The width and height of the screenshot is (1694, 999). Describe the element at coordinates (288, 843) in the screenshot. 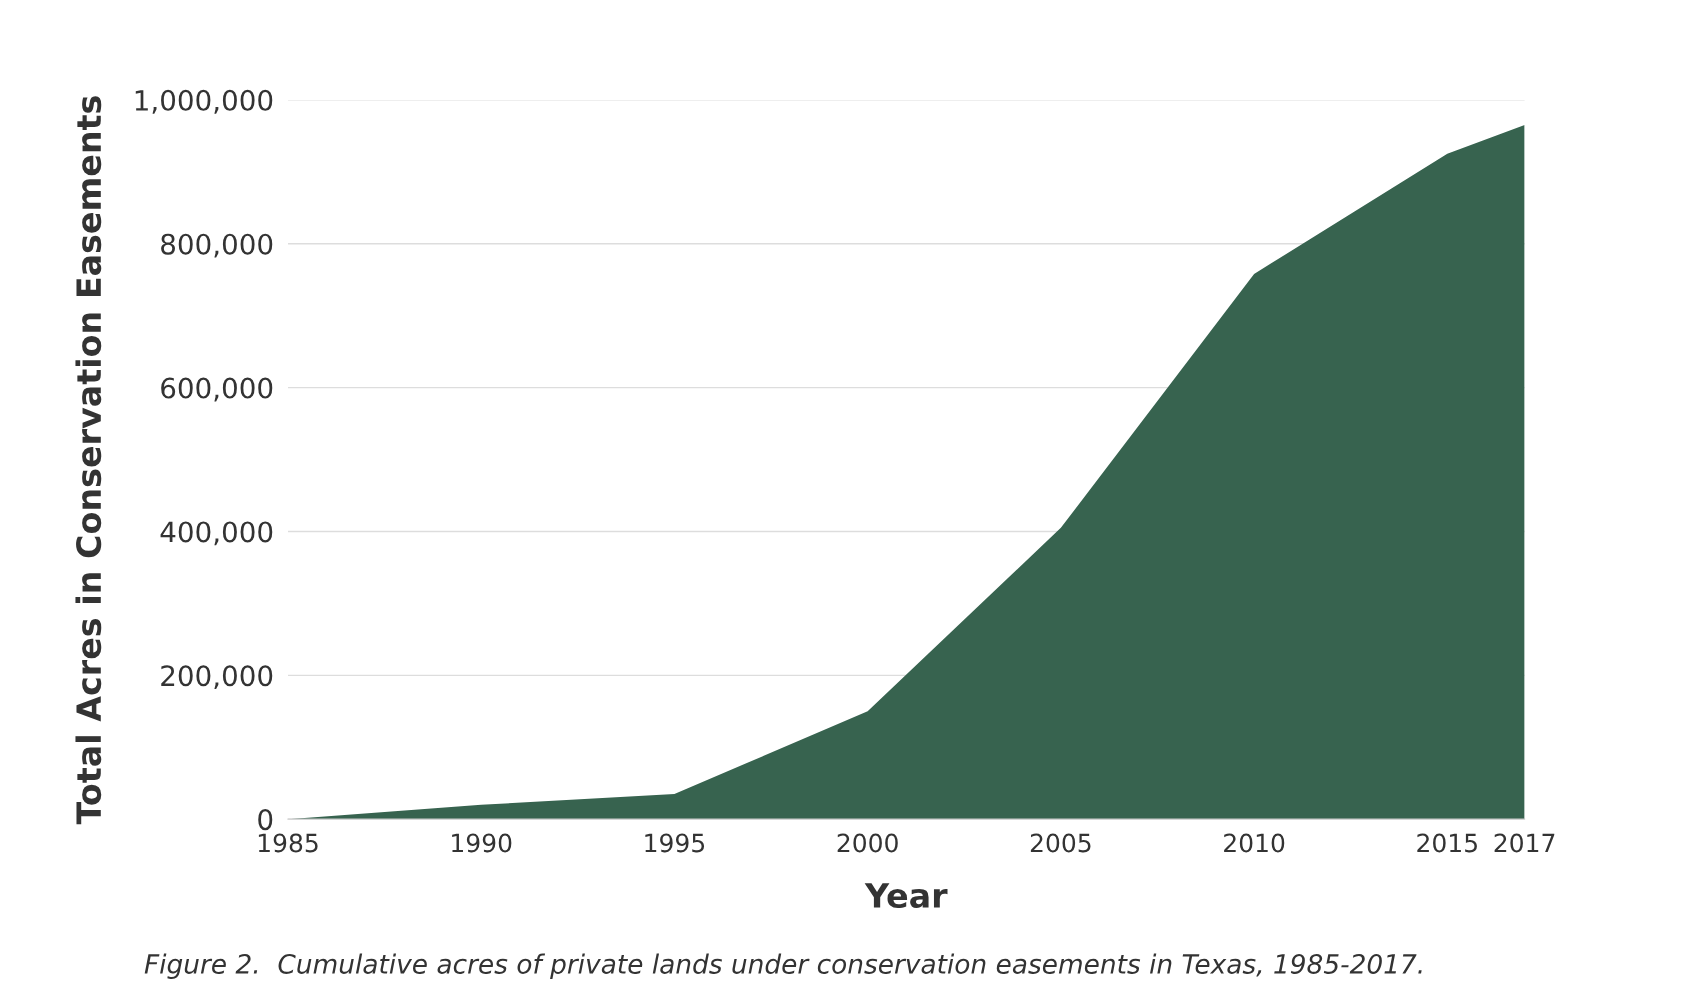

I see `x-tick-label: 1985` at that location.